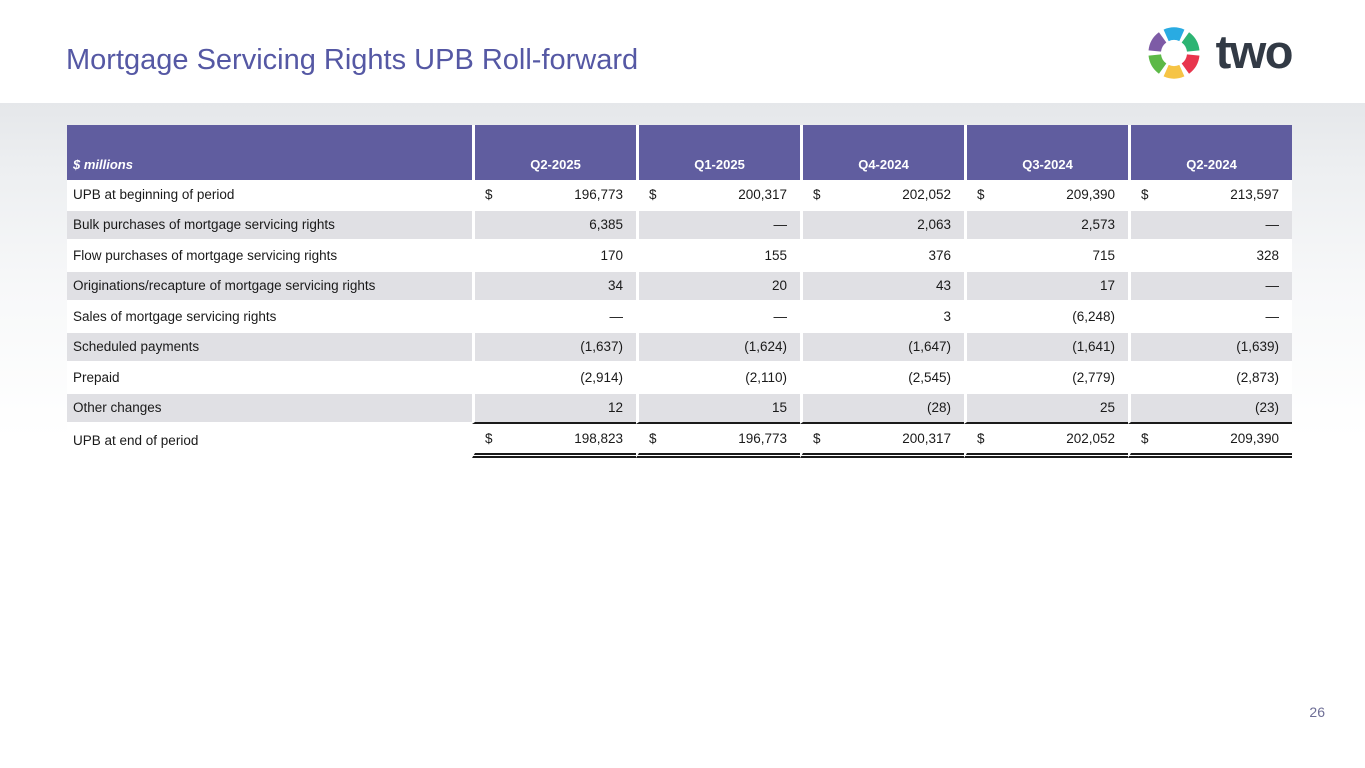 The height and width of the screenshot is (768, 1365). What do you see at coordinates (1046, 408) in the screenshot?
I see `value-cell: 25` at bounding box center [1046, 408].